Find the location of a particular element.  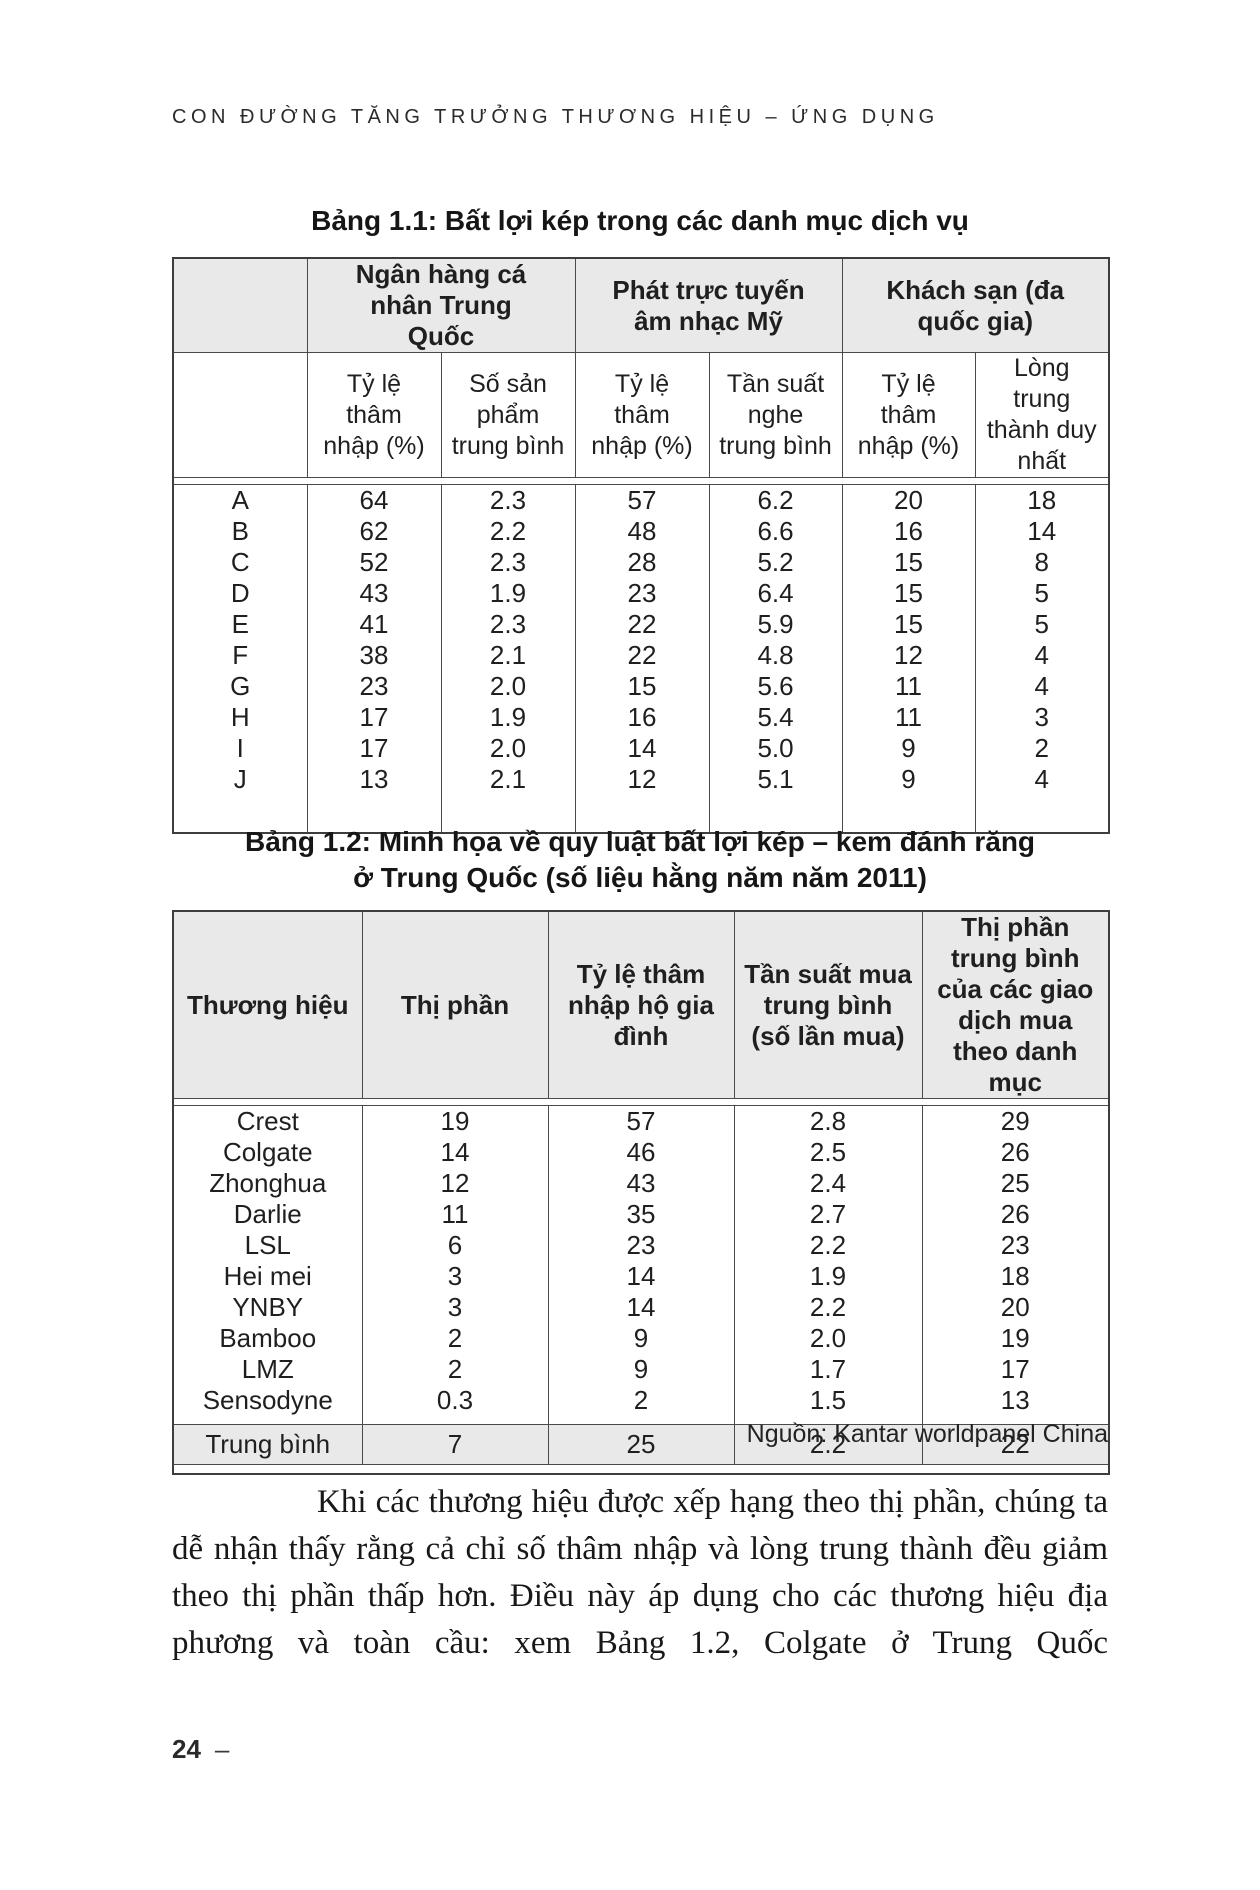

cell: 5.1 is located at coordinates (775, 779).